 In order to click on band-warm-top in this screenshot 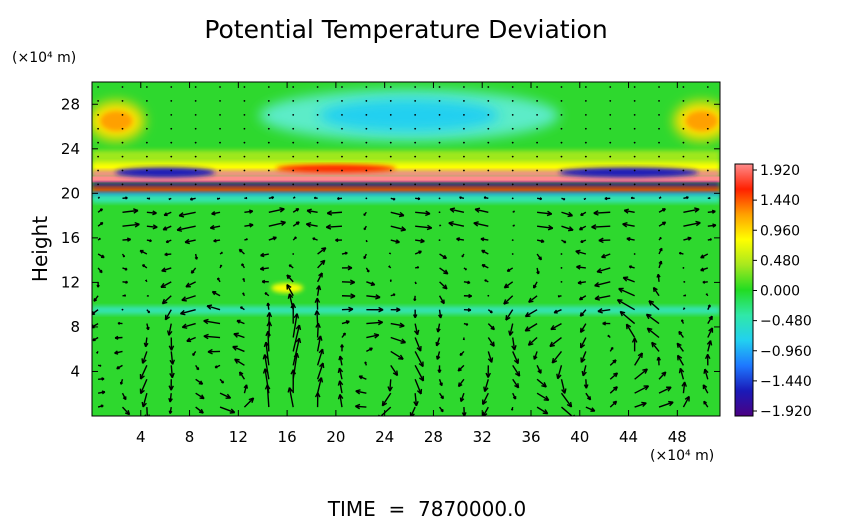, I will do `click(406, 174)`.